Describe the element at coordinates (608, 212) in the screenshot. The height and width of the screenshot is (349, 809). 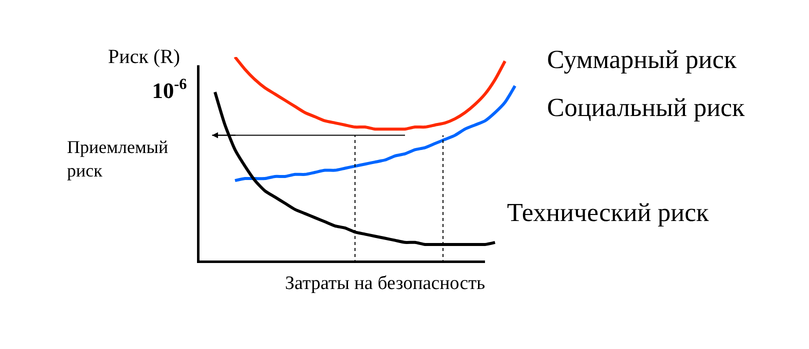
I see `series-label: Технический риск` at that location.